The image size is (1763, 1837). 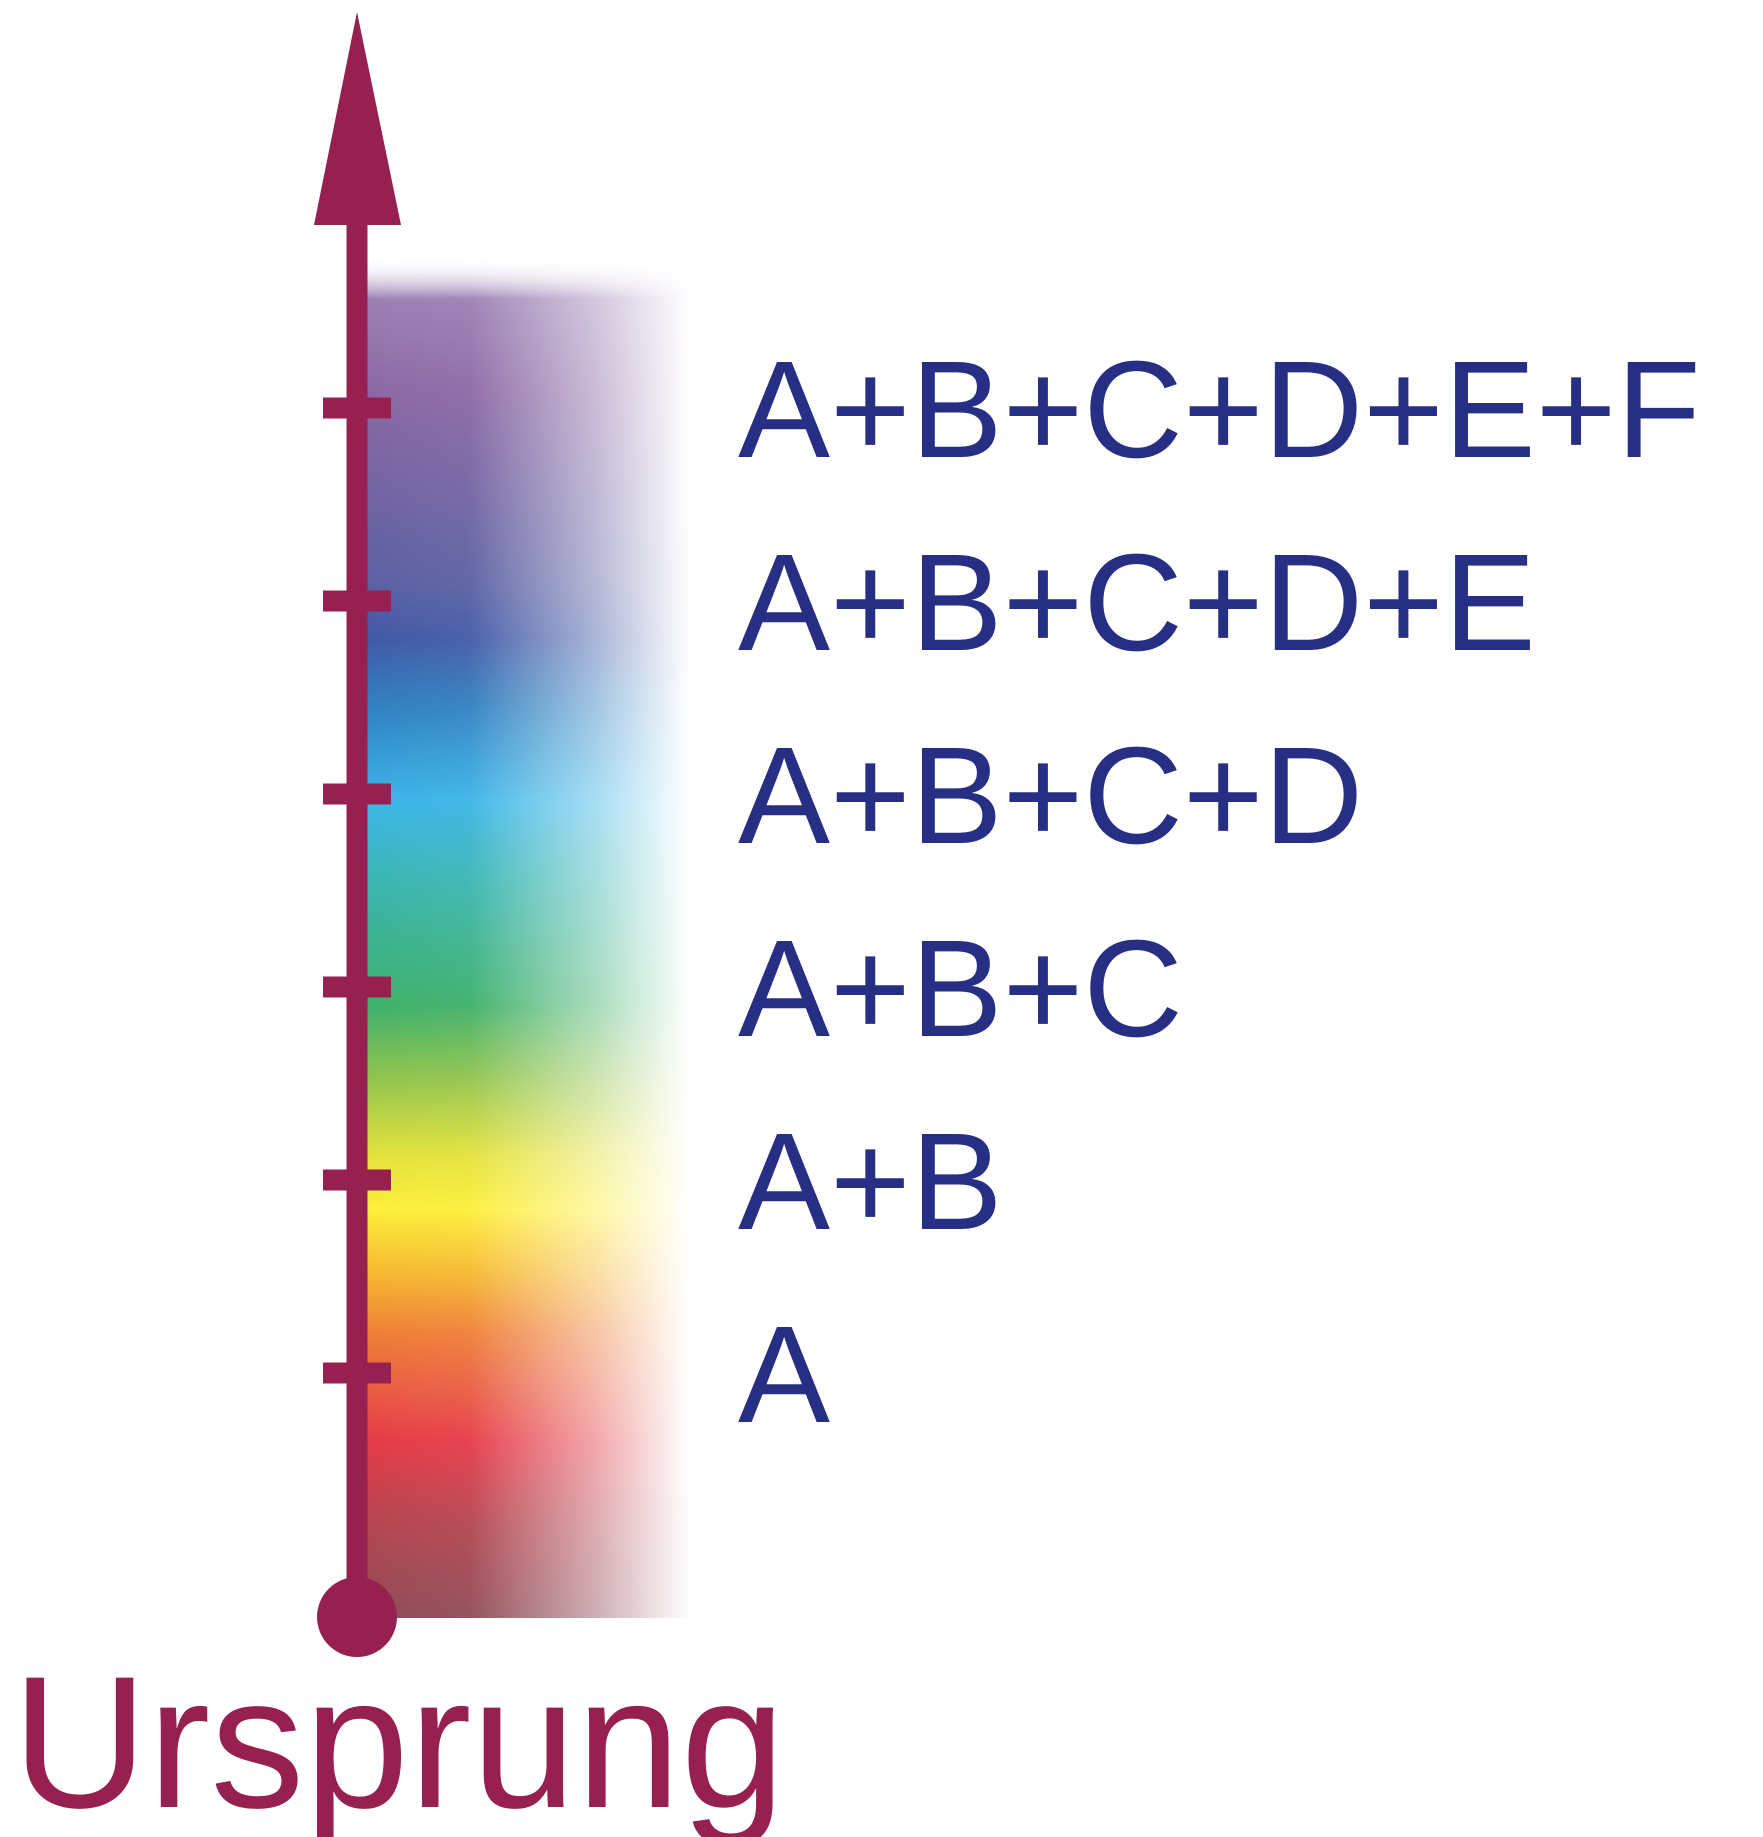 I want to click on axis-ticks, so click(x=357, y=890).